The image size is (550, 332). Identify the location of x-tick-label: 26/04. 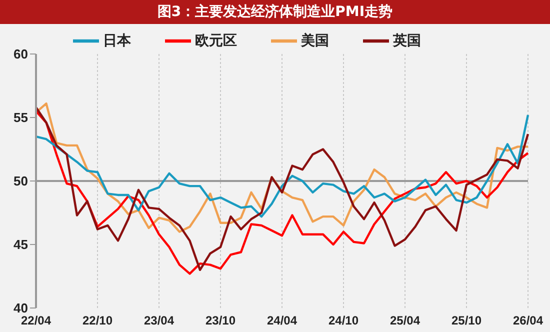
(528, 321).